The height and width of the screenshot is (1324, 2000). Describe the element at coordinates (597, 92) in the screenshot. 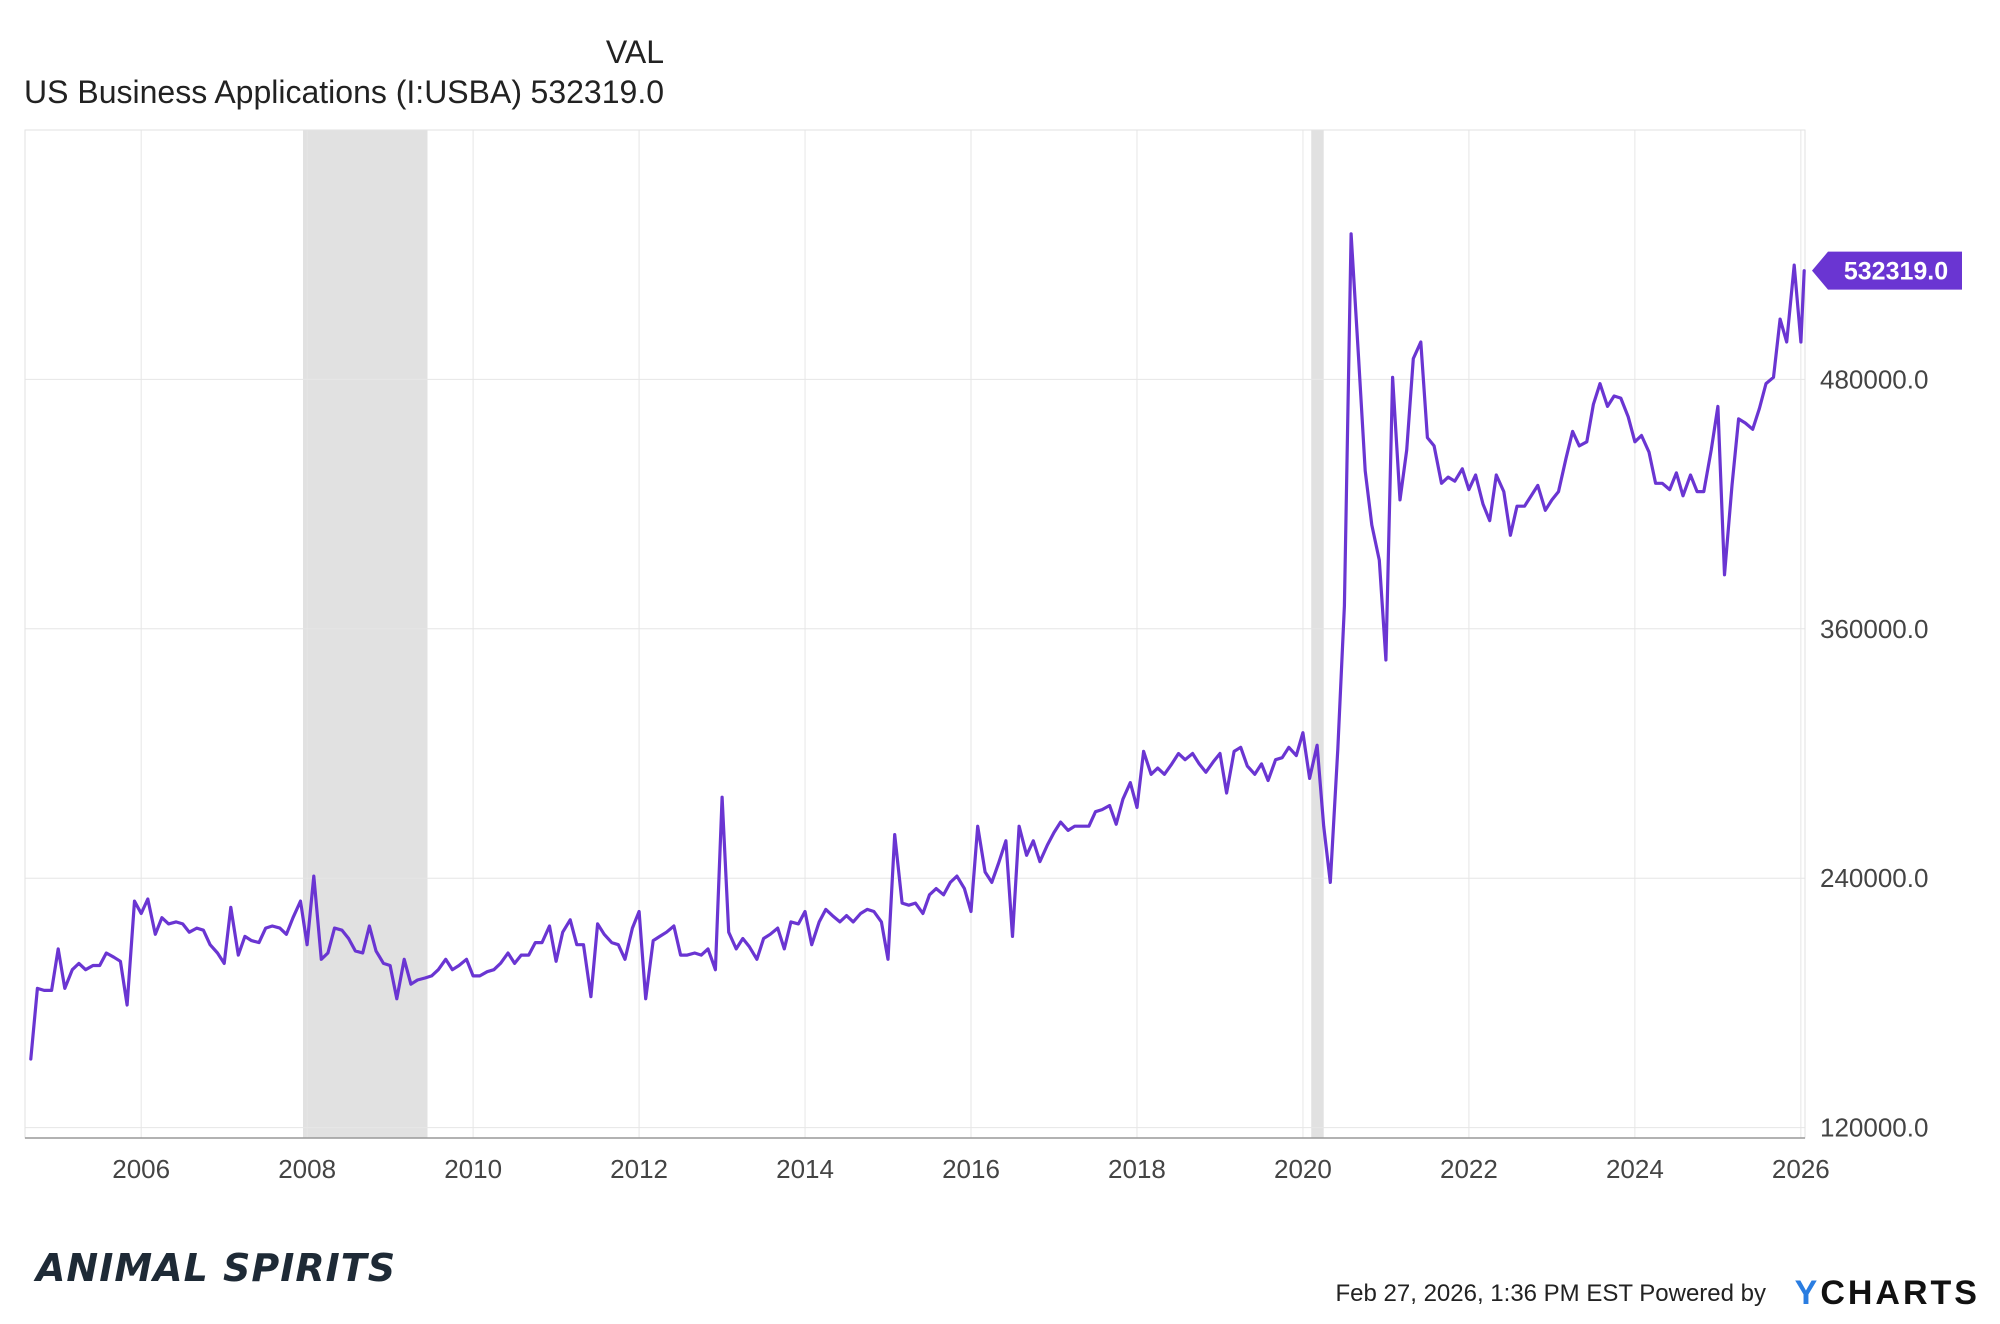

I see `legend-series-value: 532319.0` at that location.